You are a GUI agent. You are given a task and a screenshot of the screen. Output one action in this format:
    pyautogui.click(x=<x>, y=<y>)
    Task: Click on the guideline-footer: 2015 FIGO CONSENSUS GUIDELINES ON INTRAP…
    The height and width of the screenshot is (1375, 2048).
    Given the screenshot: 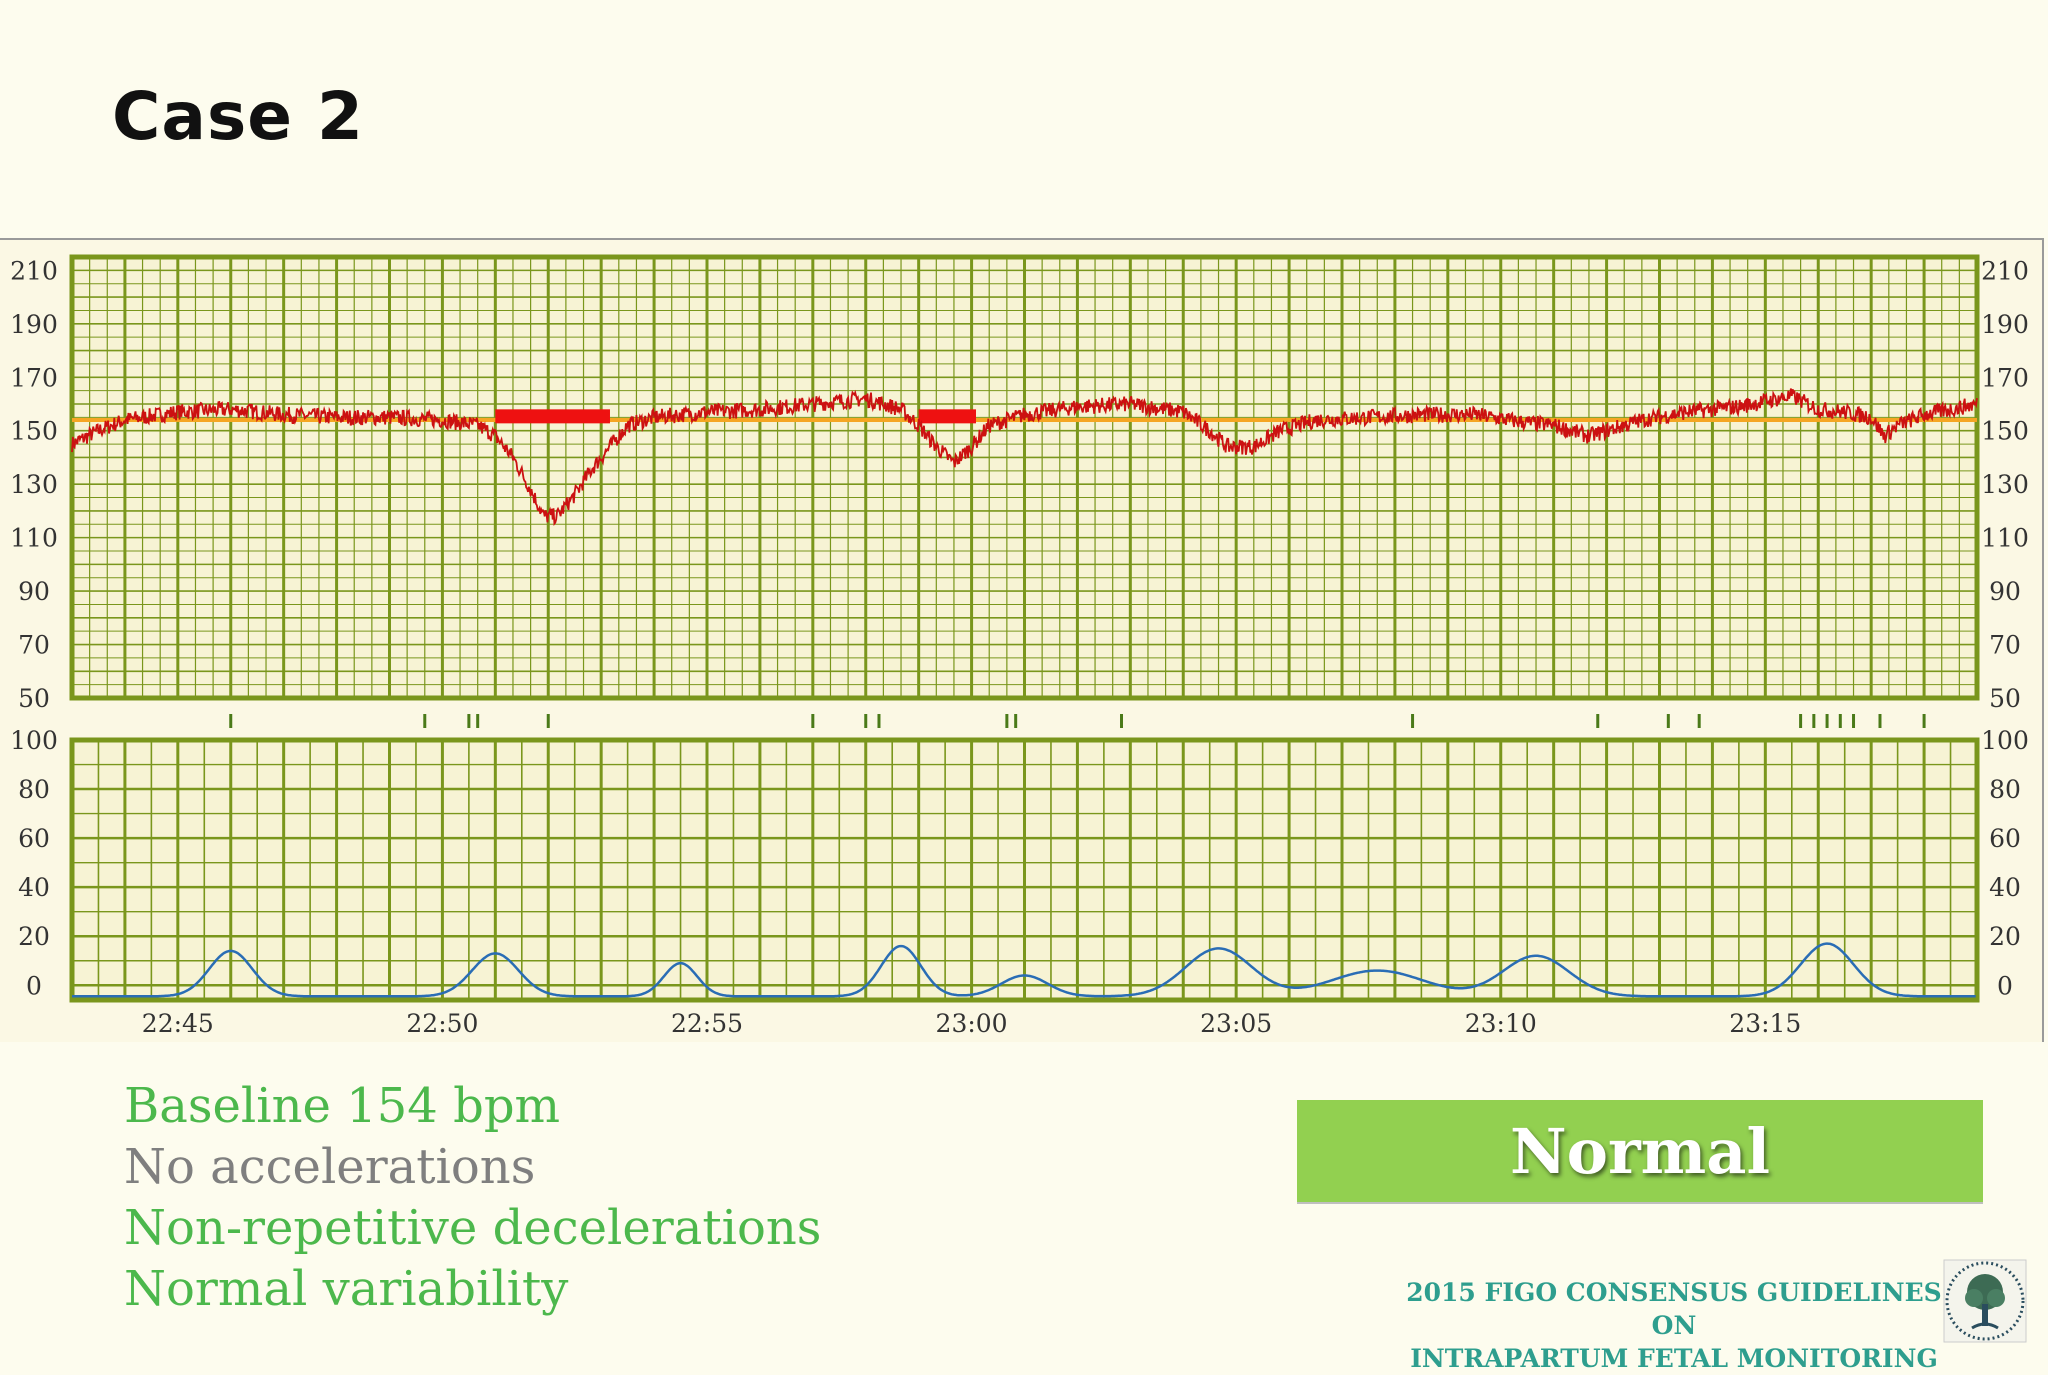 What is the action you would take?
    pyautogui.click(x=1674, y=1325)
    